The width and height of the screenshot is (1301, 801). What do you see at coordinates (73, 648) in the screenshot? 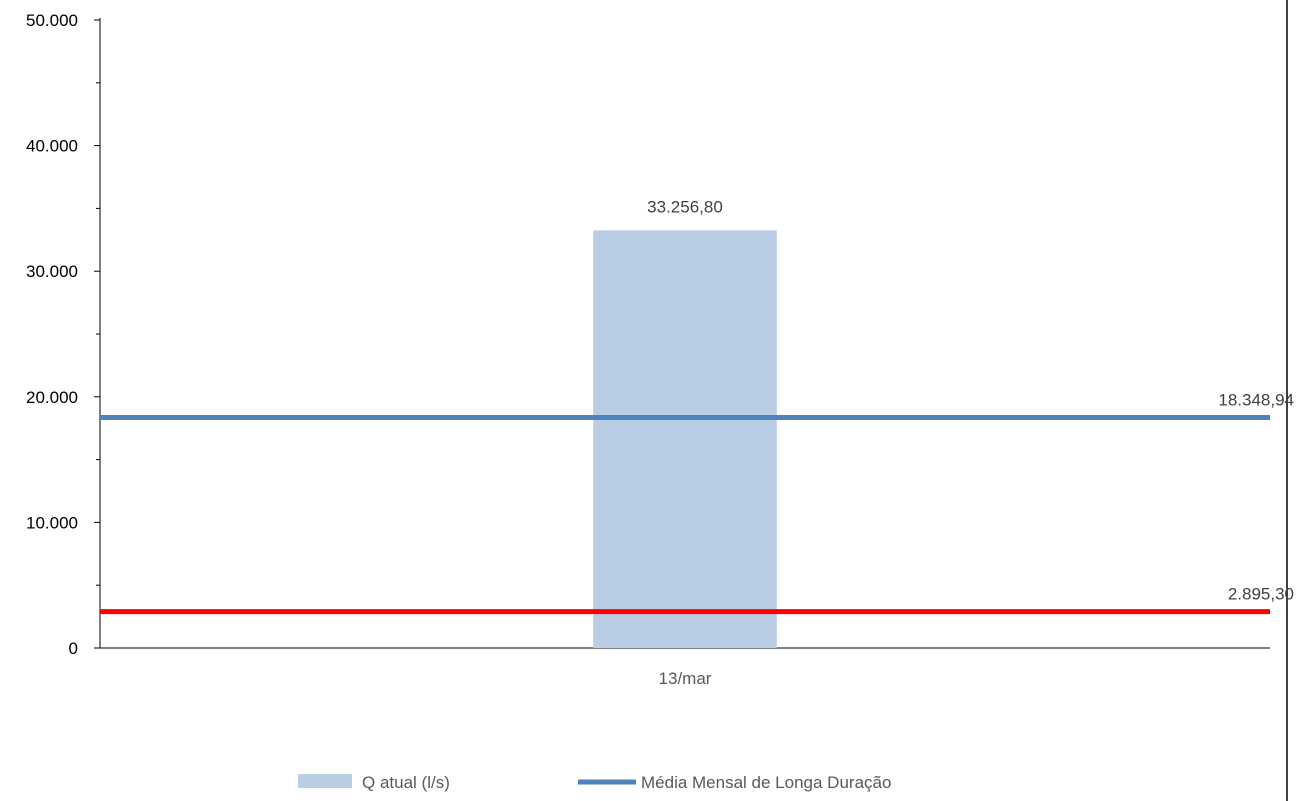
I see `y-tick-label: 0` at bounding box center [73, 648].